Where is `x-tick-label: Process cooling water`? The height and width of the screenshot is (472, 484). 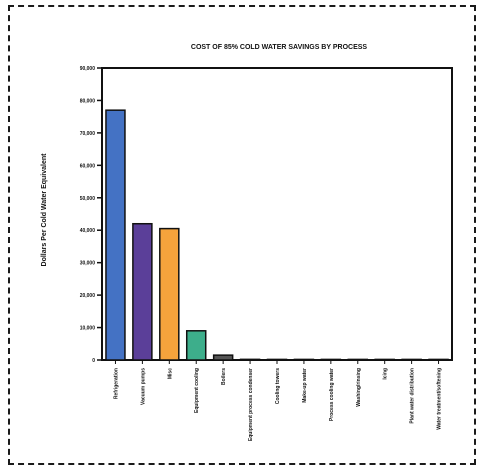 x-tick-label: Process cooling water is located at coordinates (332, 394).